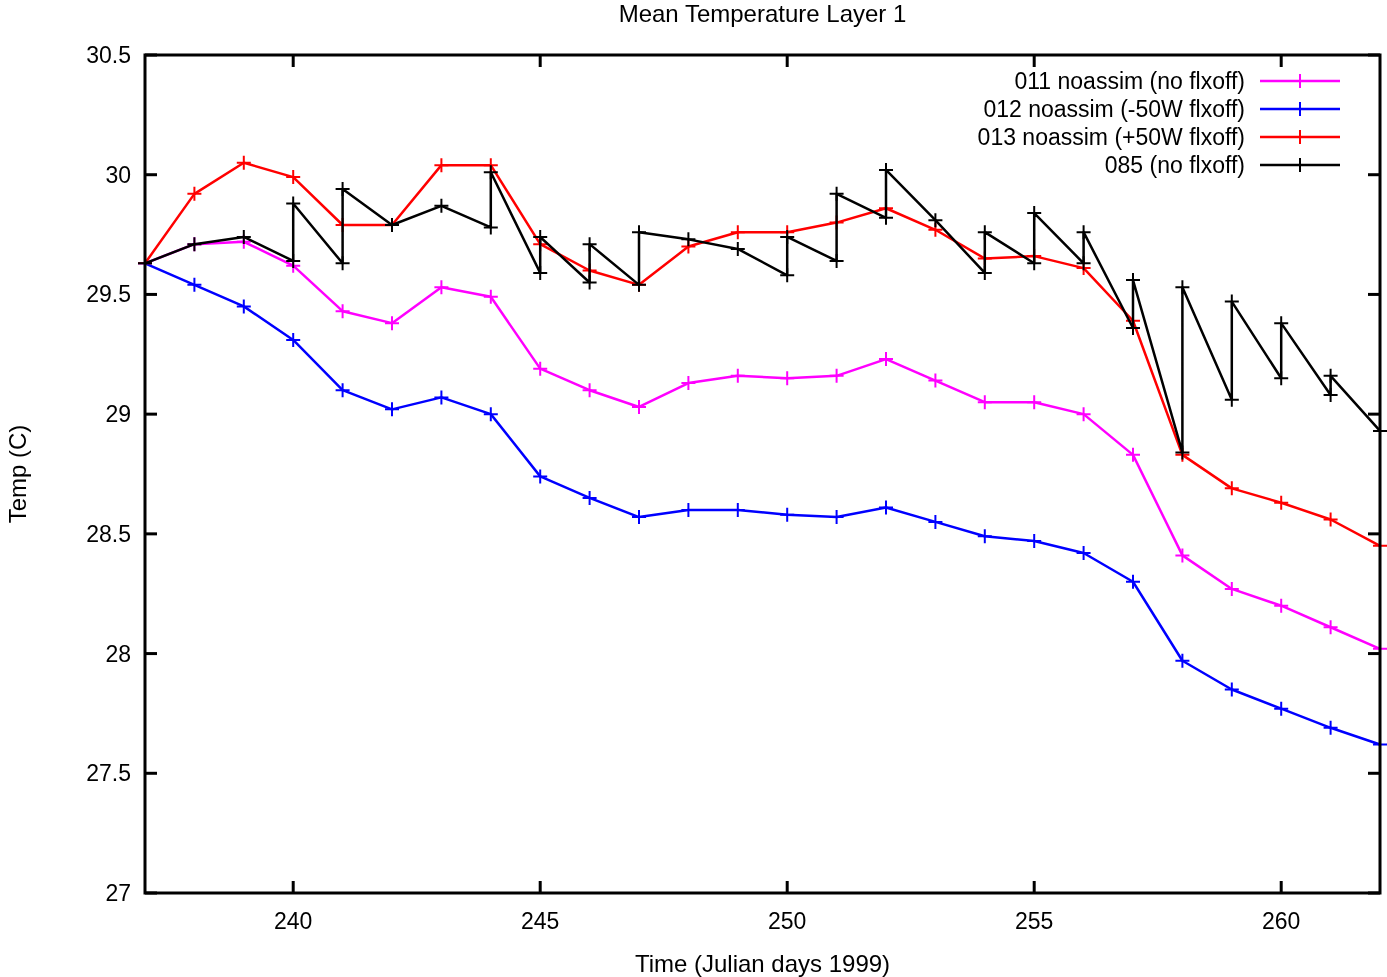  I want to click on x-tick-label: 255, so click(1034, 921).